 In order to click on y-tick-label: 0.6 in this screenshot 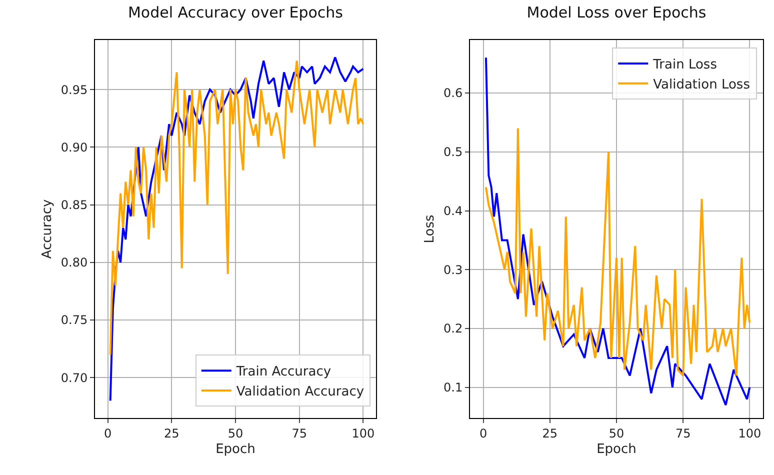, I will do `click(453, 93)`.